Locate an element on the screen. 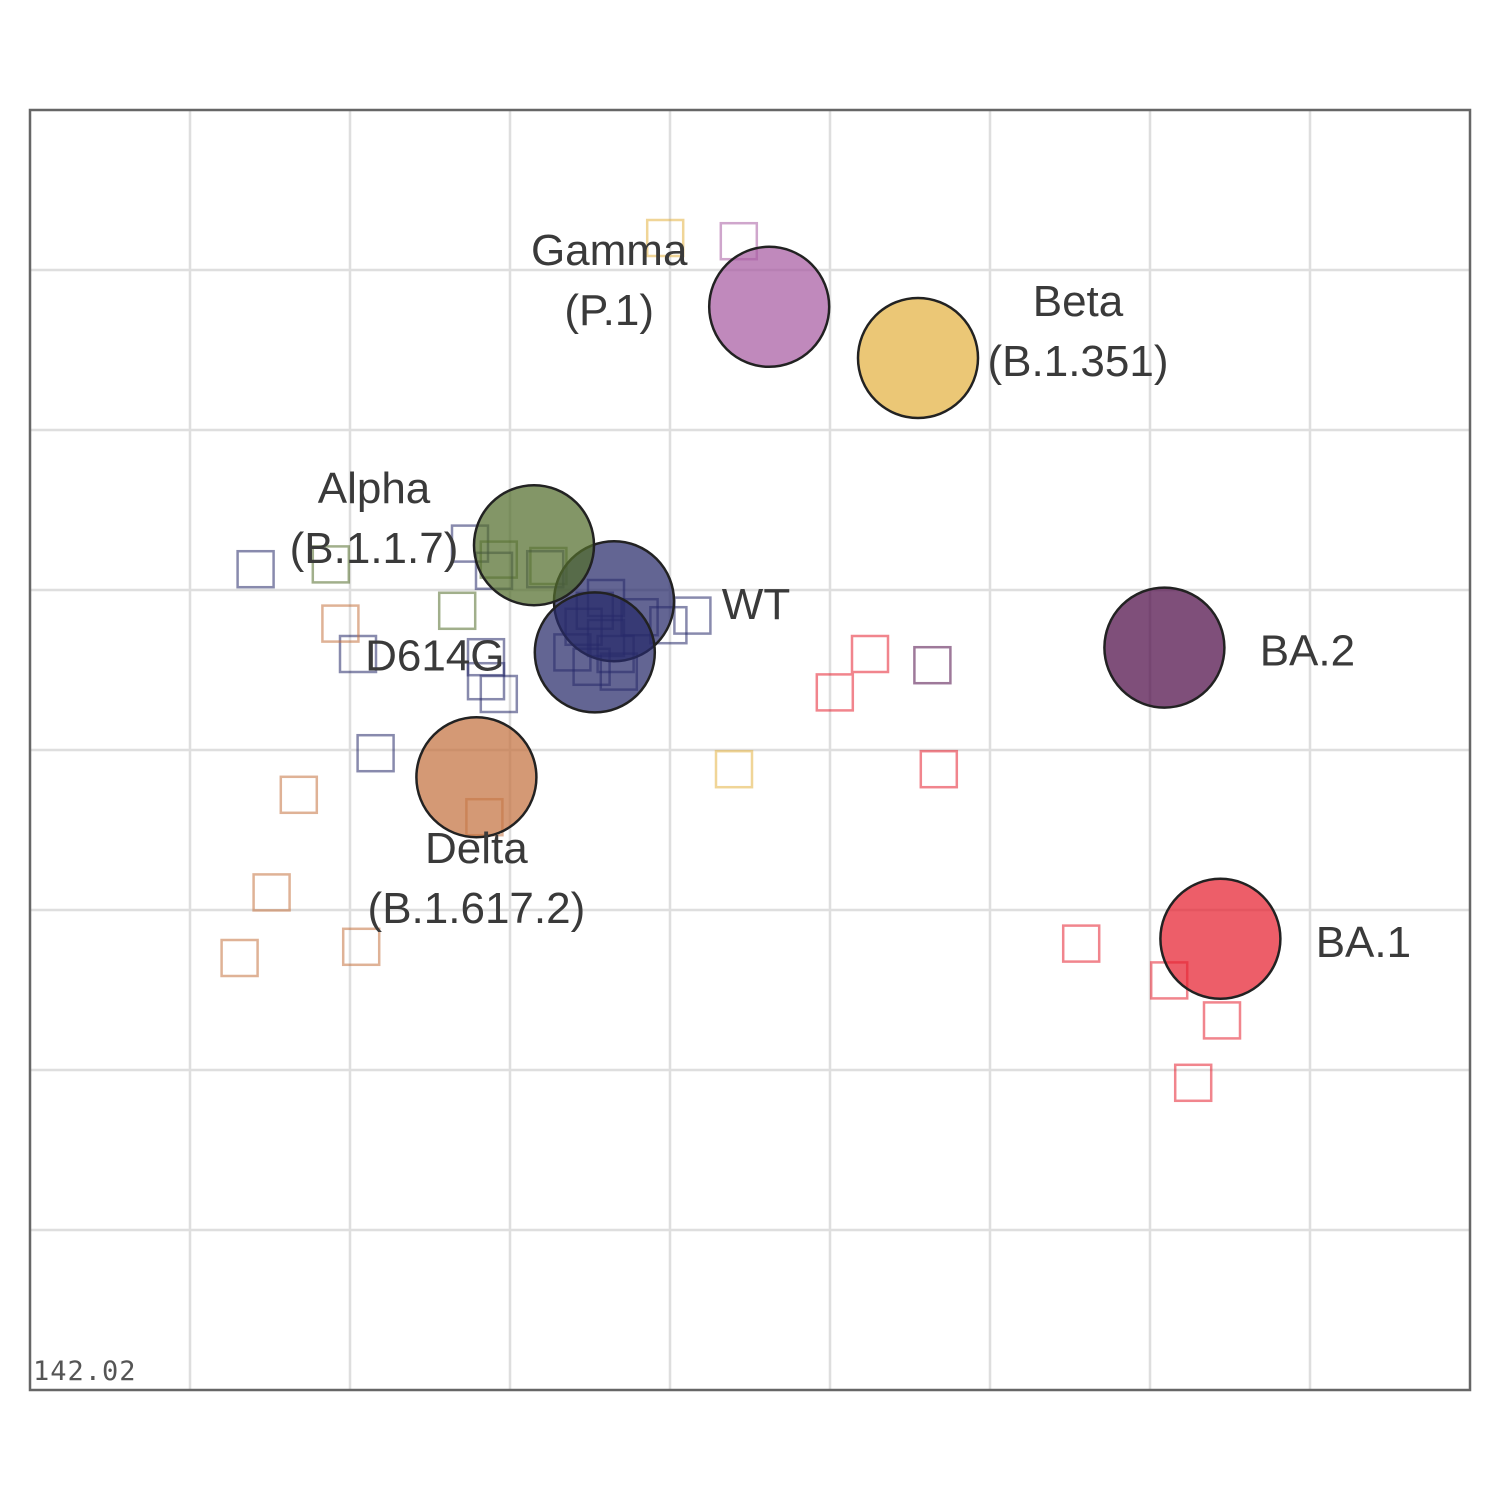 The width and height of the screenshot is (1500, 1500). antigen-label: Beta is located at coordinates (1078, 301).